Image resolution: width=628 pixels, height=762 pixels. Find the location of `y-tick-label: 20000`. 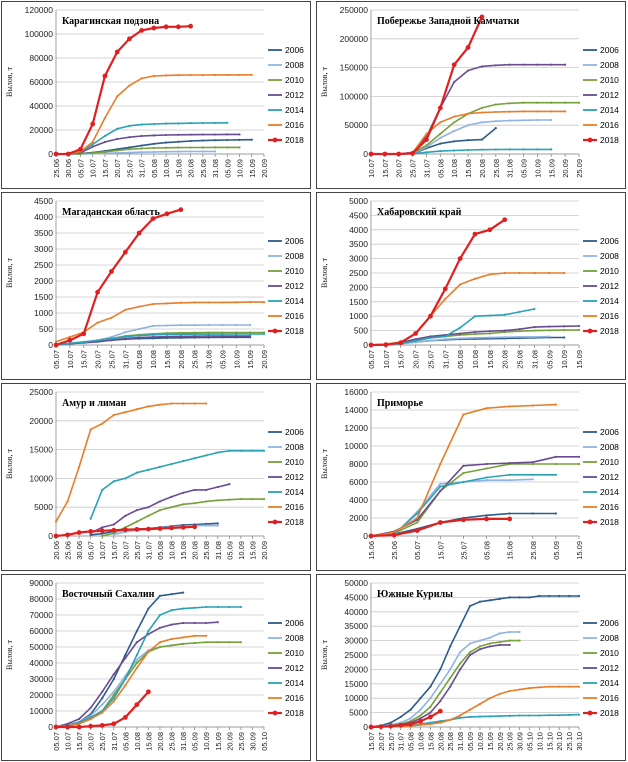

y-tick-label: 20000 is located at coordinates (41, 695).